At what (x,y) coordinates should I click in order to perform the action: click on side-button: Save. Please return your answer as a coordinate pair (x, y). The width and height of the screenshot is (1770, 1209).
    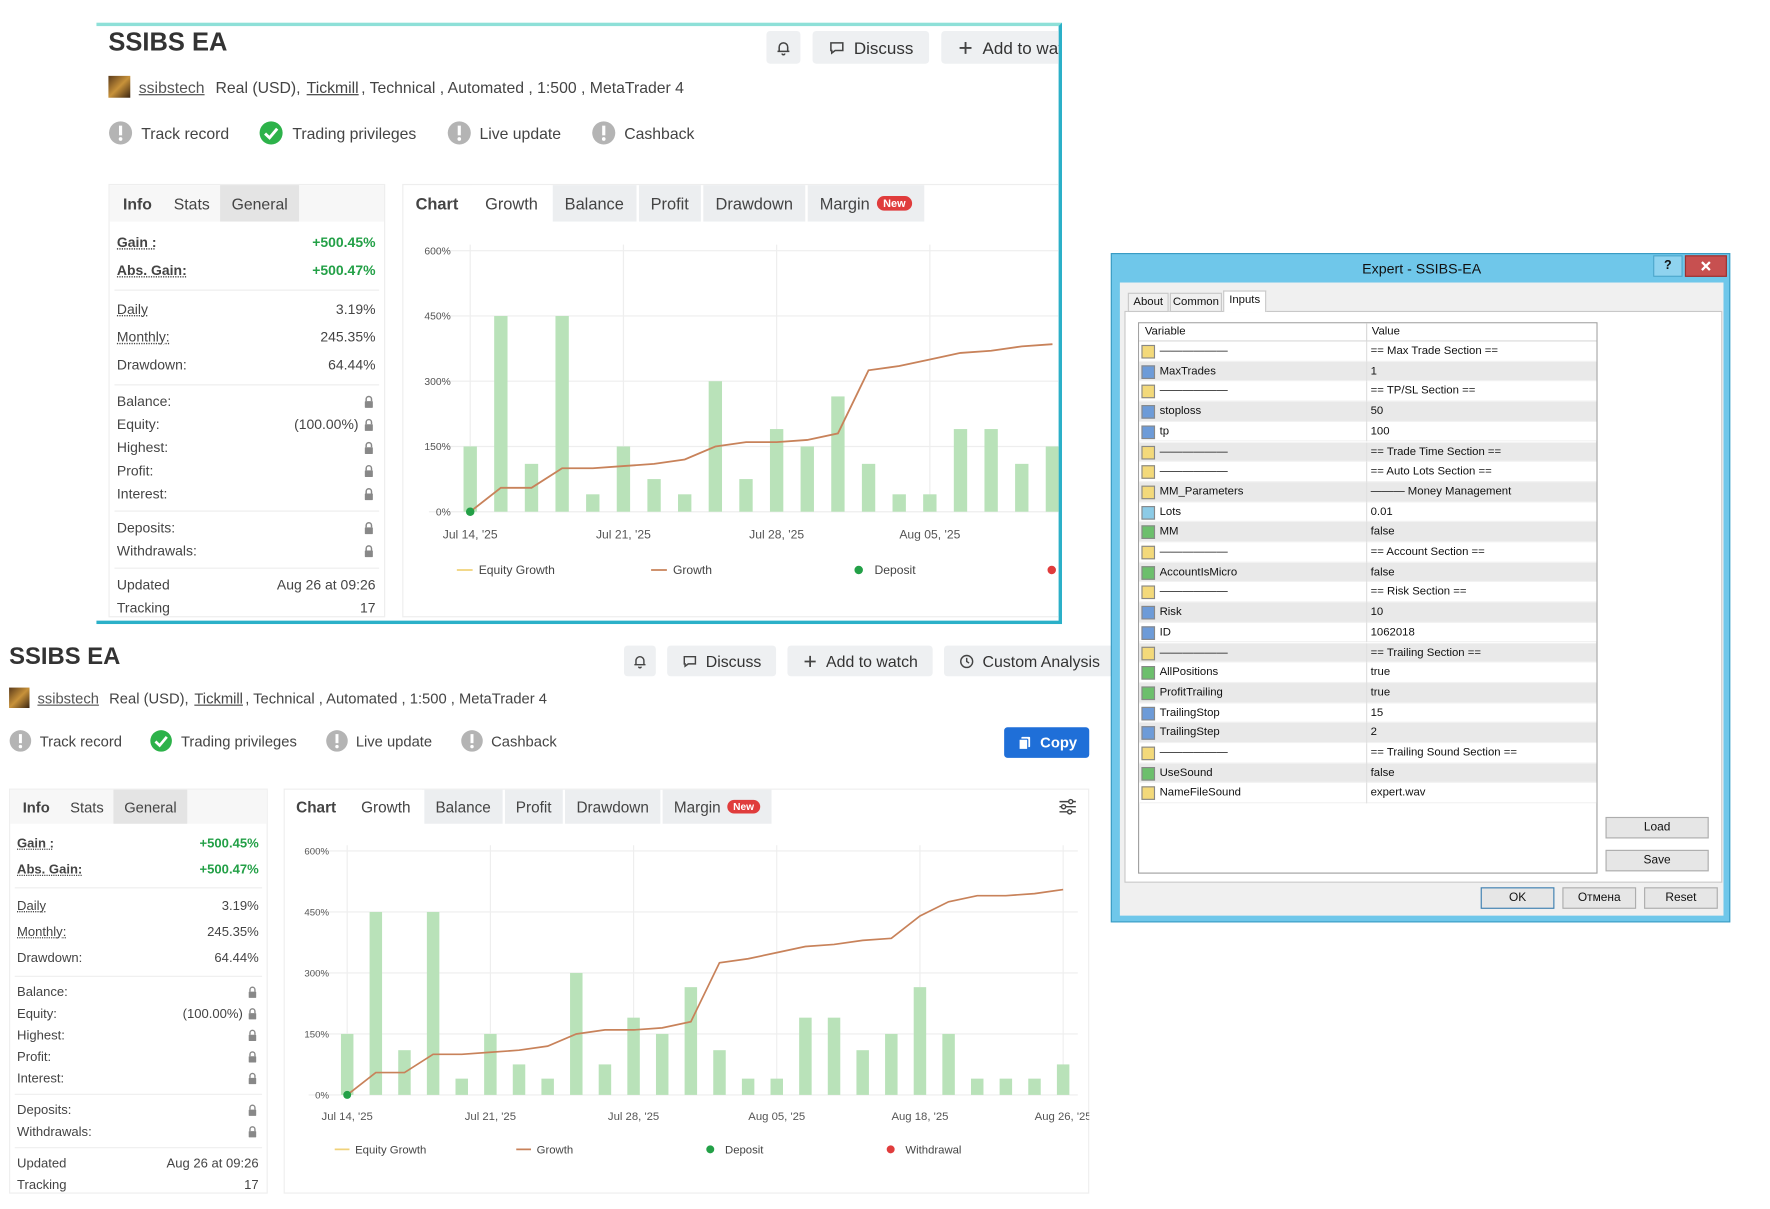
    Looking at the image, I should click on (1657, 860).